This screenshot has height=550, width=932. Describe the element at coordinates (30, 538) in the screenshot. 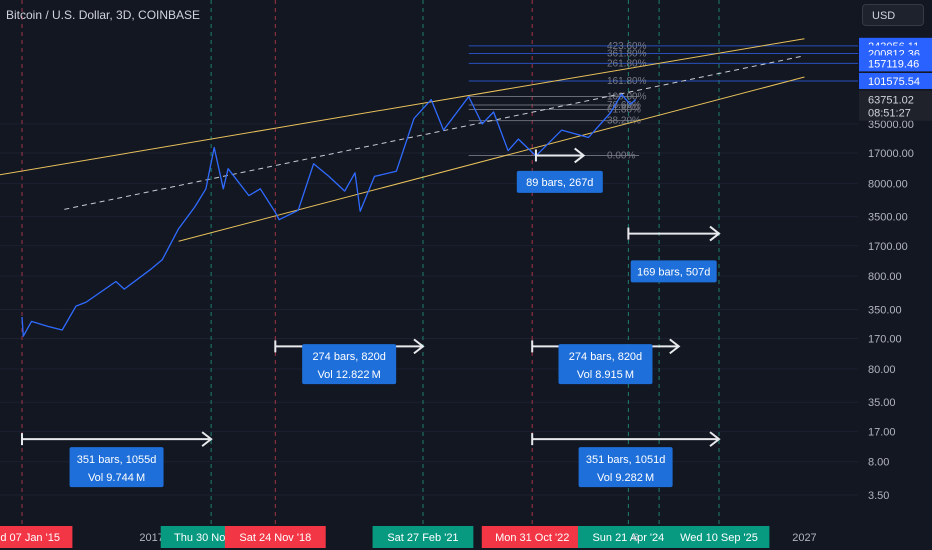

I see `time-marker-label: Wed 07 Jan '15` at that location.